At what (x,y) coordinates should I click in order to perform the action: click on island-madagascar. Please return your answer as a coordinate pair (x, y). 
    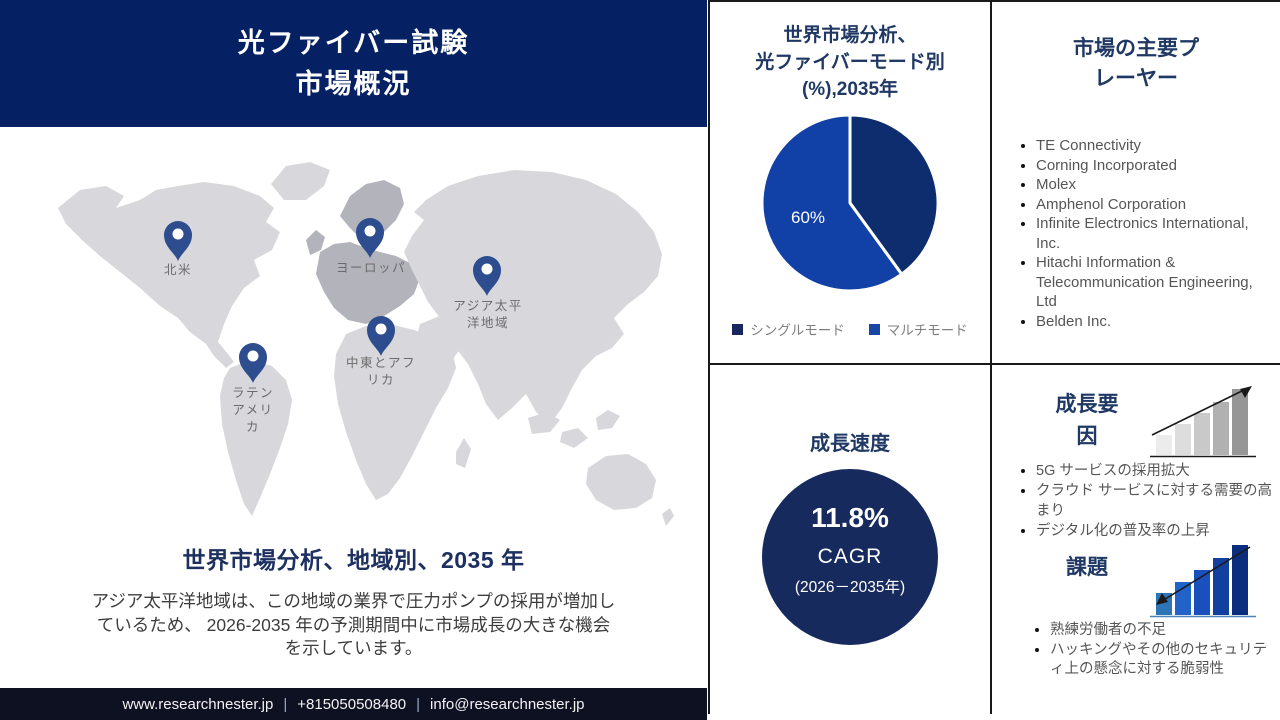
    Looking at the image, I should click on (463, 453).